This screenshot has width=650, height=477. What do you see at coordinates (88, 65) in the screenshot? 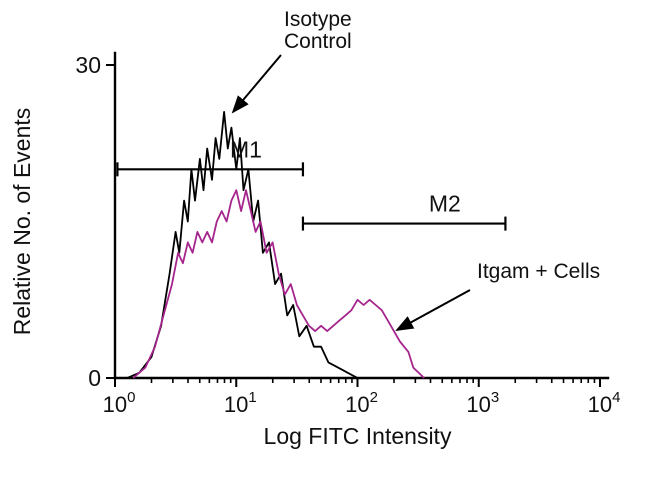
I see `y-tick-label: 30` at bounding box center [88, 65].